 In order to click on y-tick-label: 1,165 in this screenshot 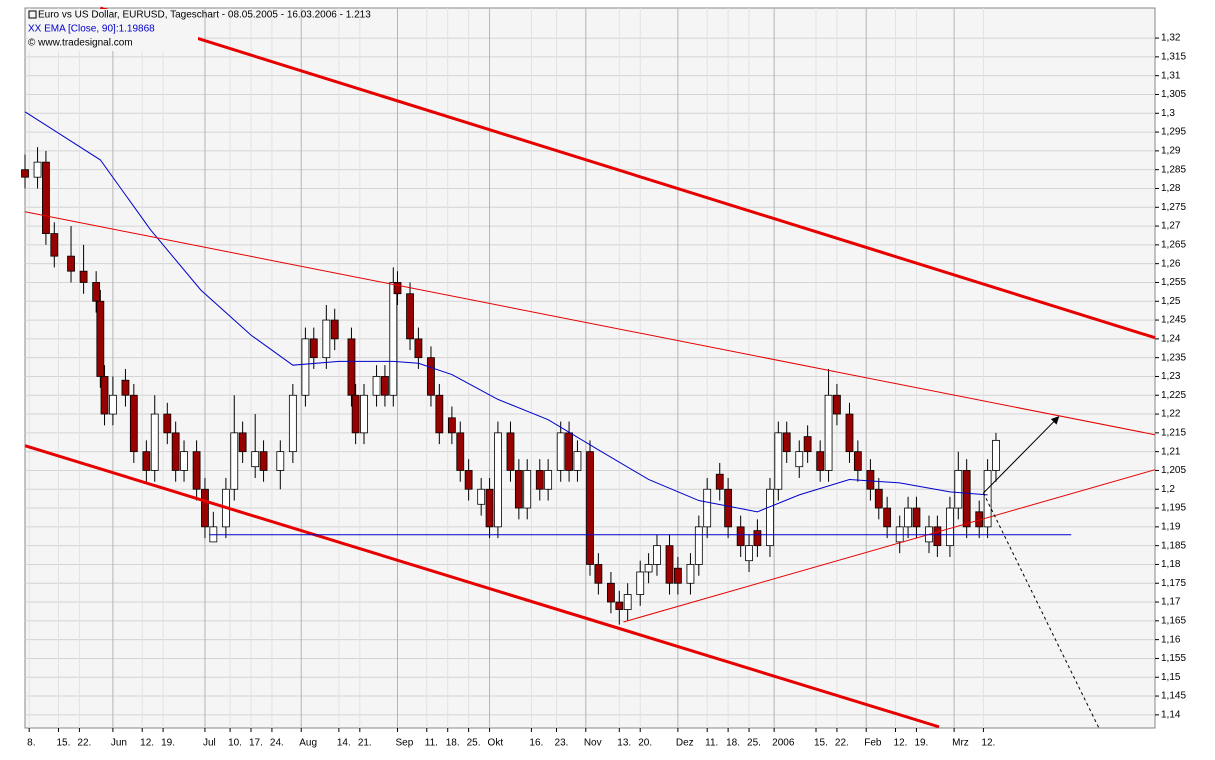, I will do `click(1173, 620)`.